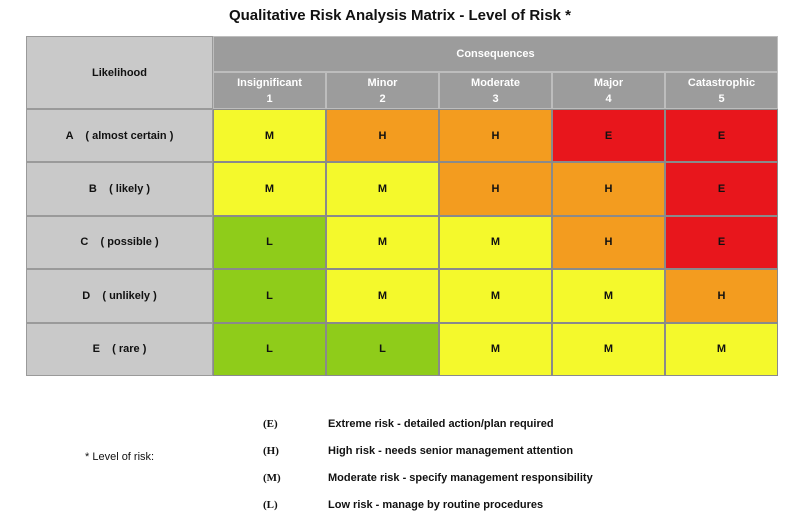  I want to click on row-label: C ( possible ), so click(119, 242).